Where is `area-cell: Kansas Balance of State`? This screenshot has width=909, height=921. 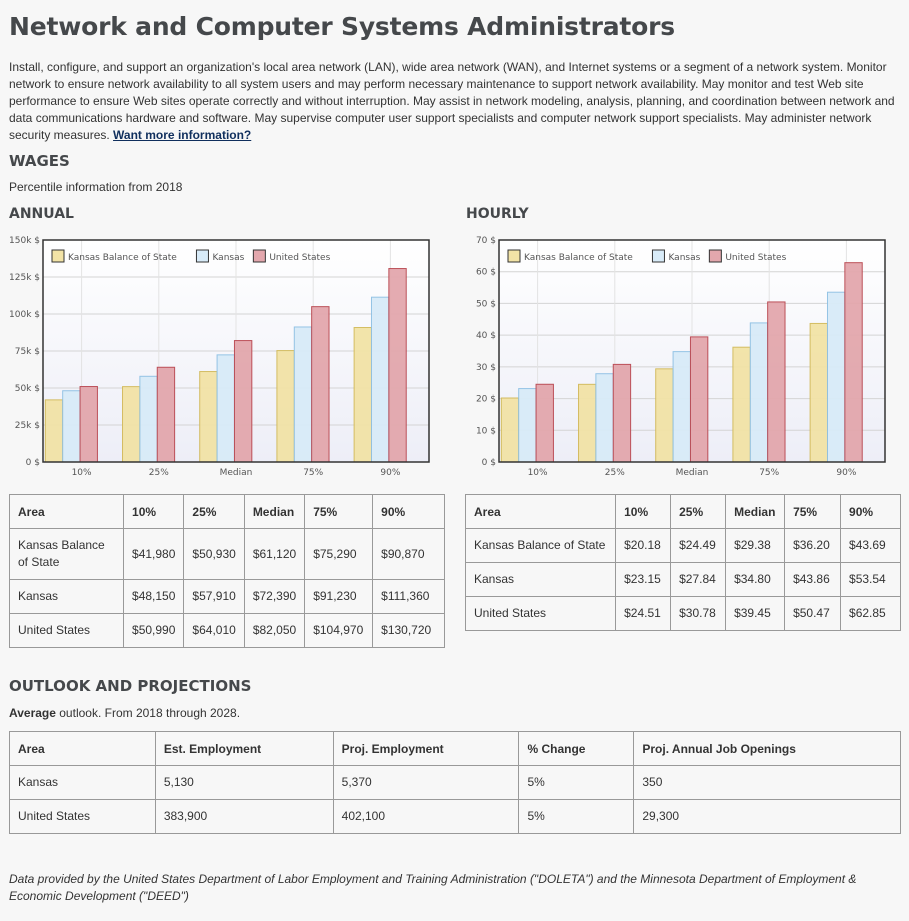
area-cell: Kansas Balance of State is located at coordinates (66, 554).